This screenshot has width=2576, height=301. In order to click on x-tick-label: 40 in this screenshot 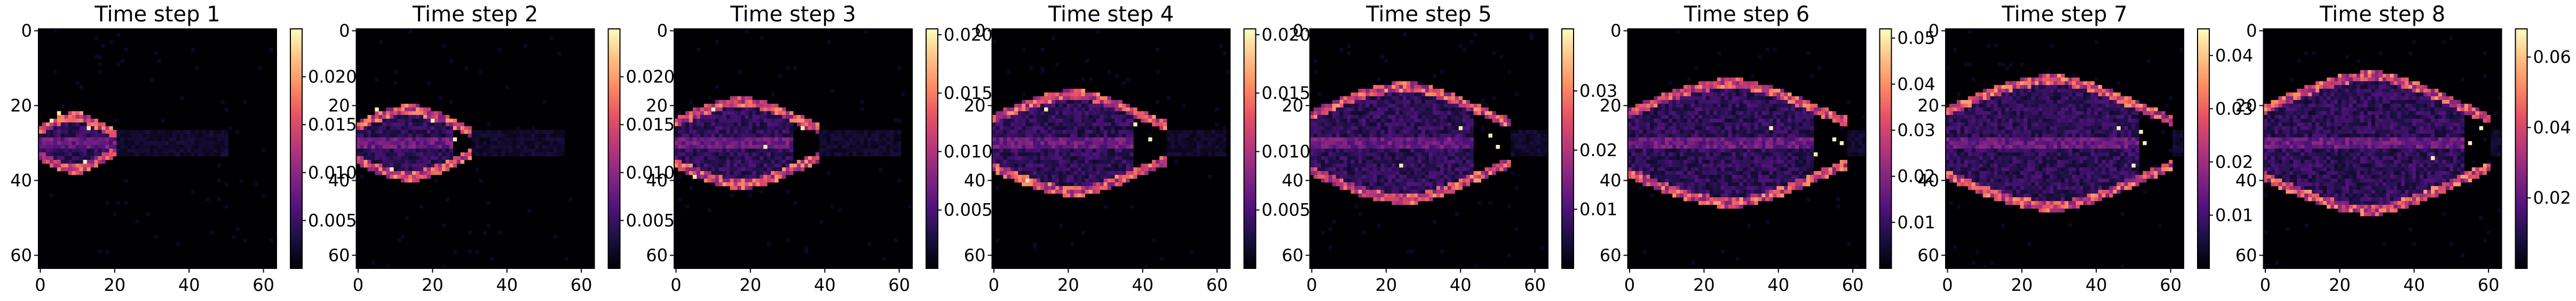, I will do `click(507, 285)`.